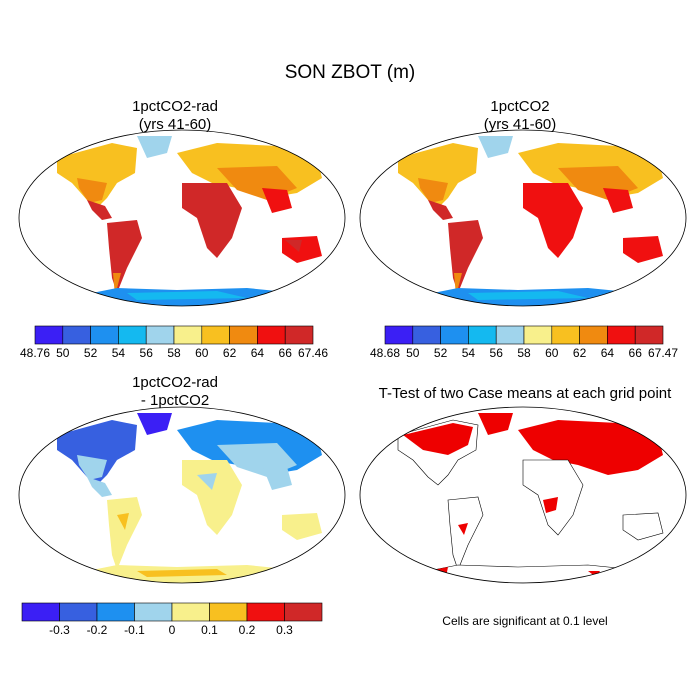 The image size is (700, 700). I want to click on colorbar-difference-tick-label: 0.3, so click(284, 630).